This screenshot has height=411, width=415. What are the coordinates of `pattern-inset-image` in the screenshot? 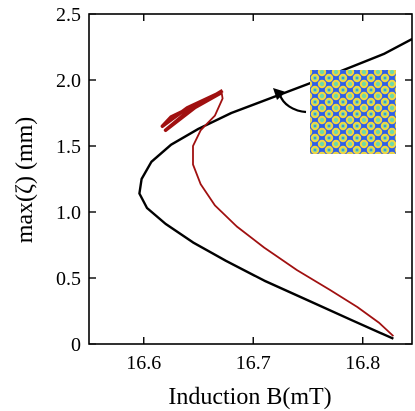 It's located at (353, 112).